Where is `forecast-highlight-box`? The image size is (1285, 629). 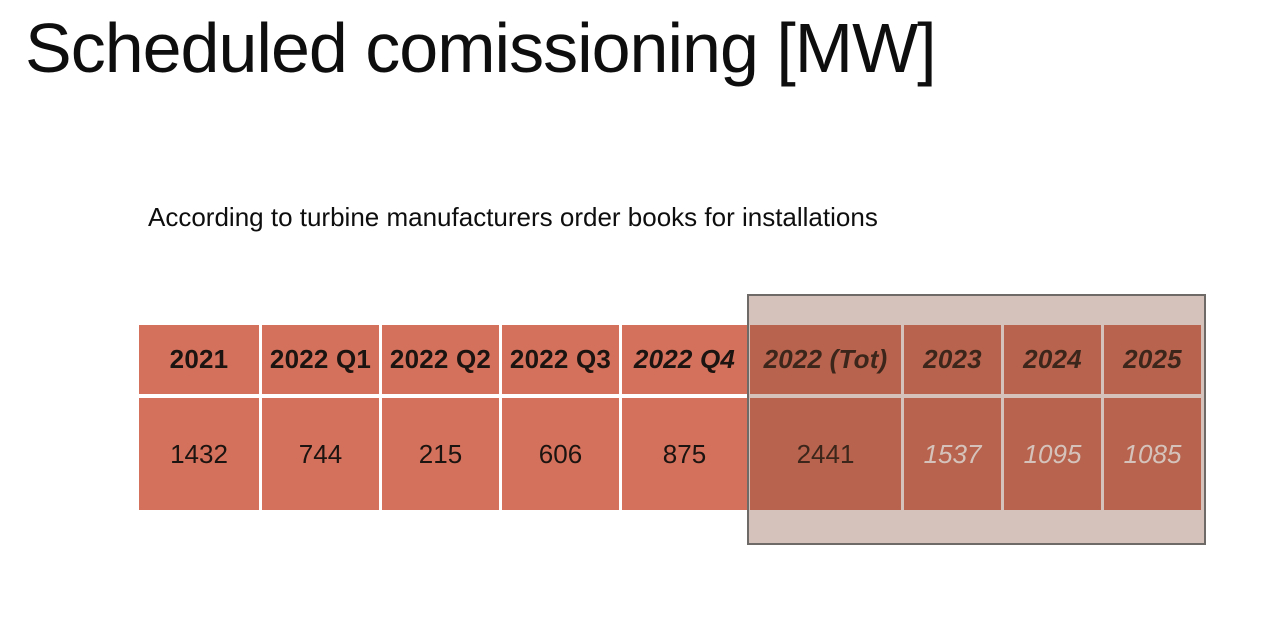
forecast-highlight-box is located at coordinates (976, 419).